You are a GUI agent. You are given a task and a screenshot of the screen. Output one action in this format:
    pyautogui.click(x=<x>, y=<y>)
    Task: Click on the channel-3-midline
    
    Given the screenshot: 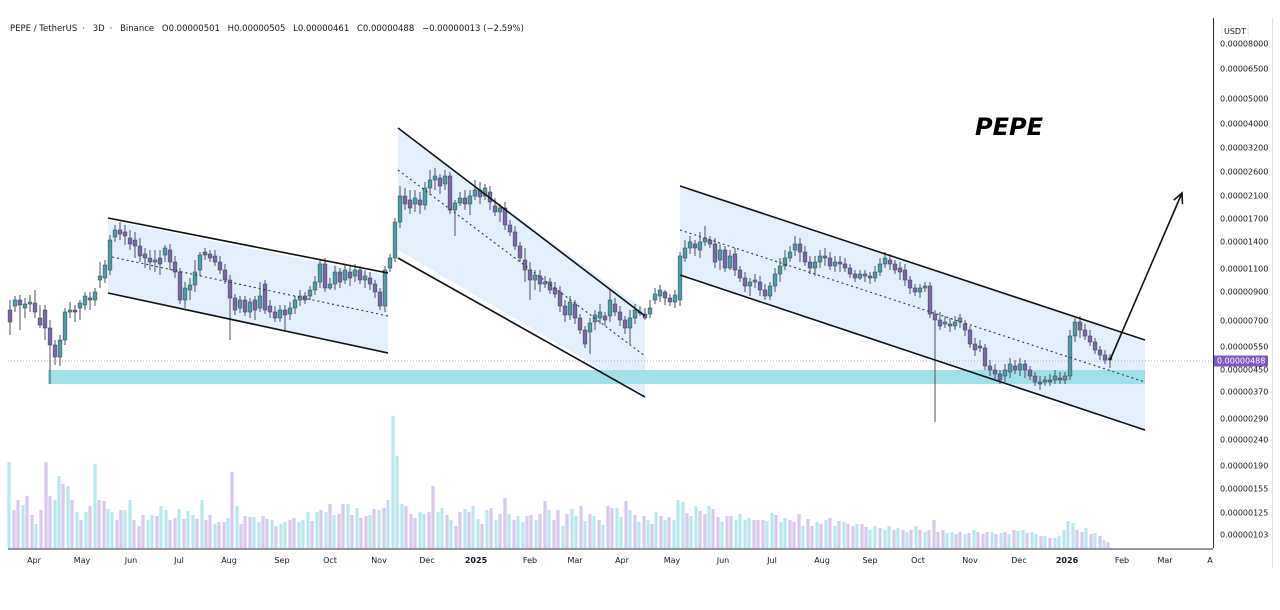 What is the action you would take?
    pyautogui.click(x=912, y=306)
    